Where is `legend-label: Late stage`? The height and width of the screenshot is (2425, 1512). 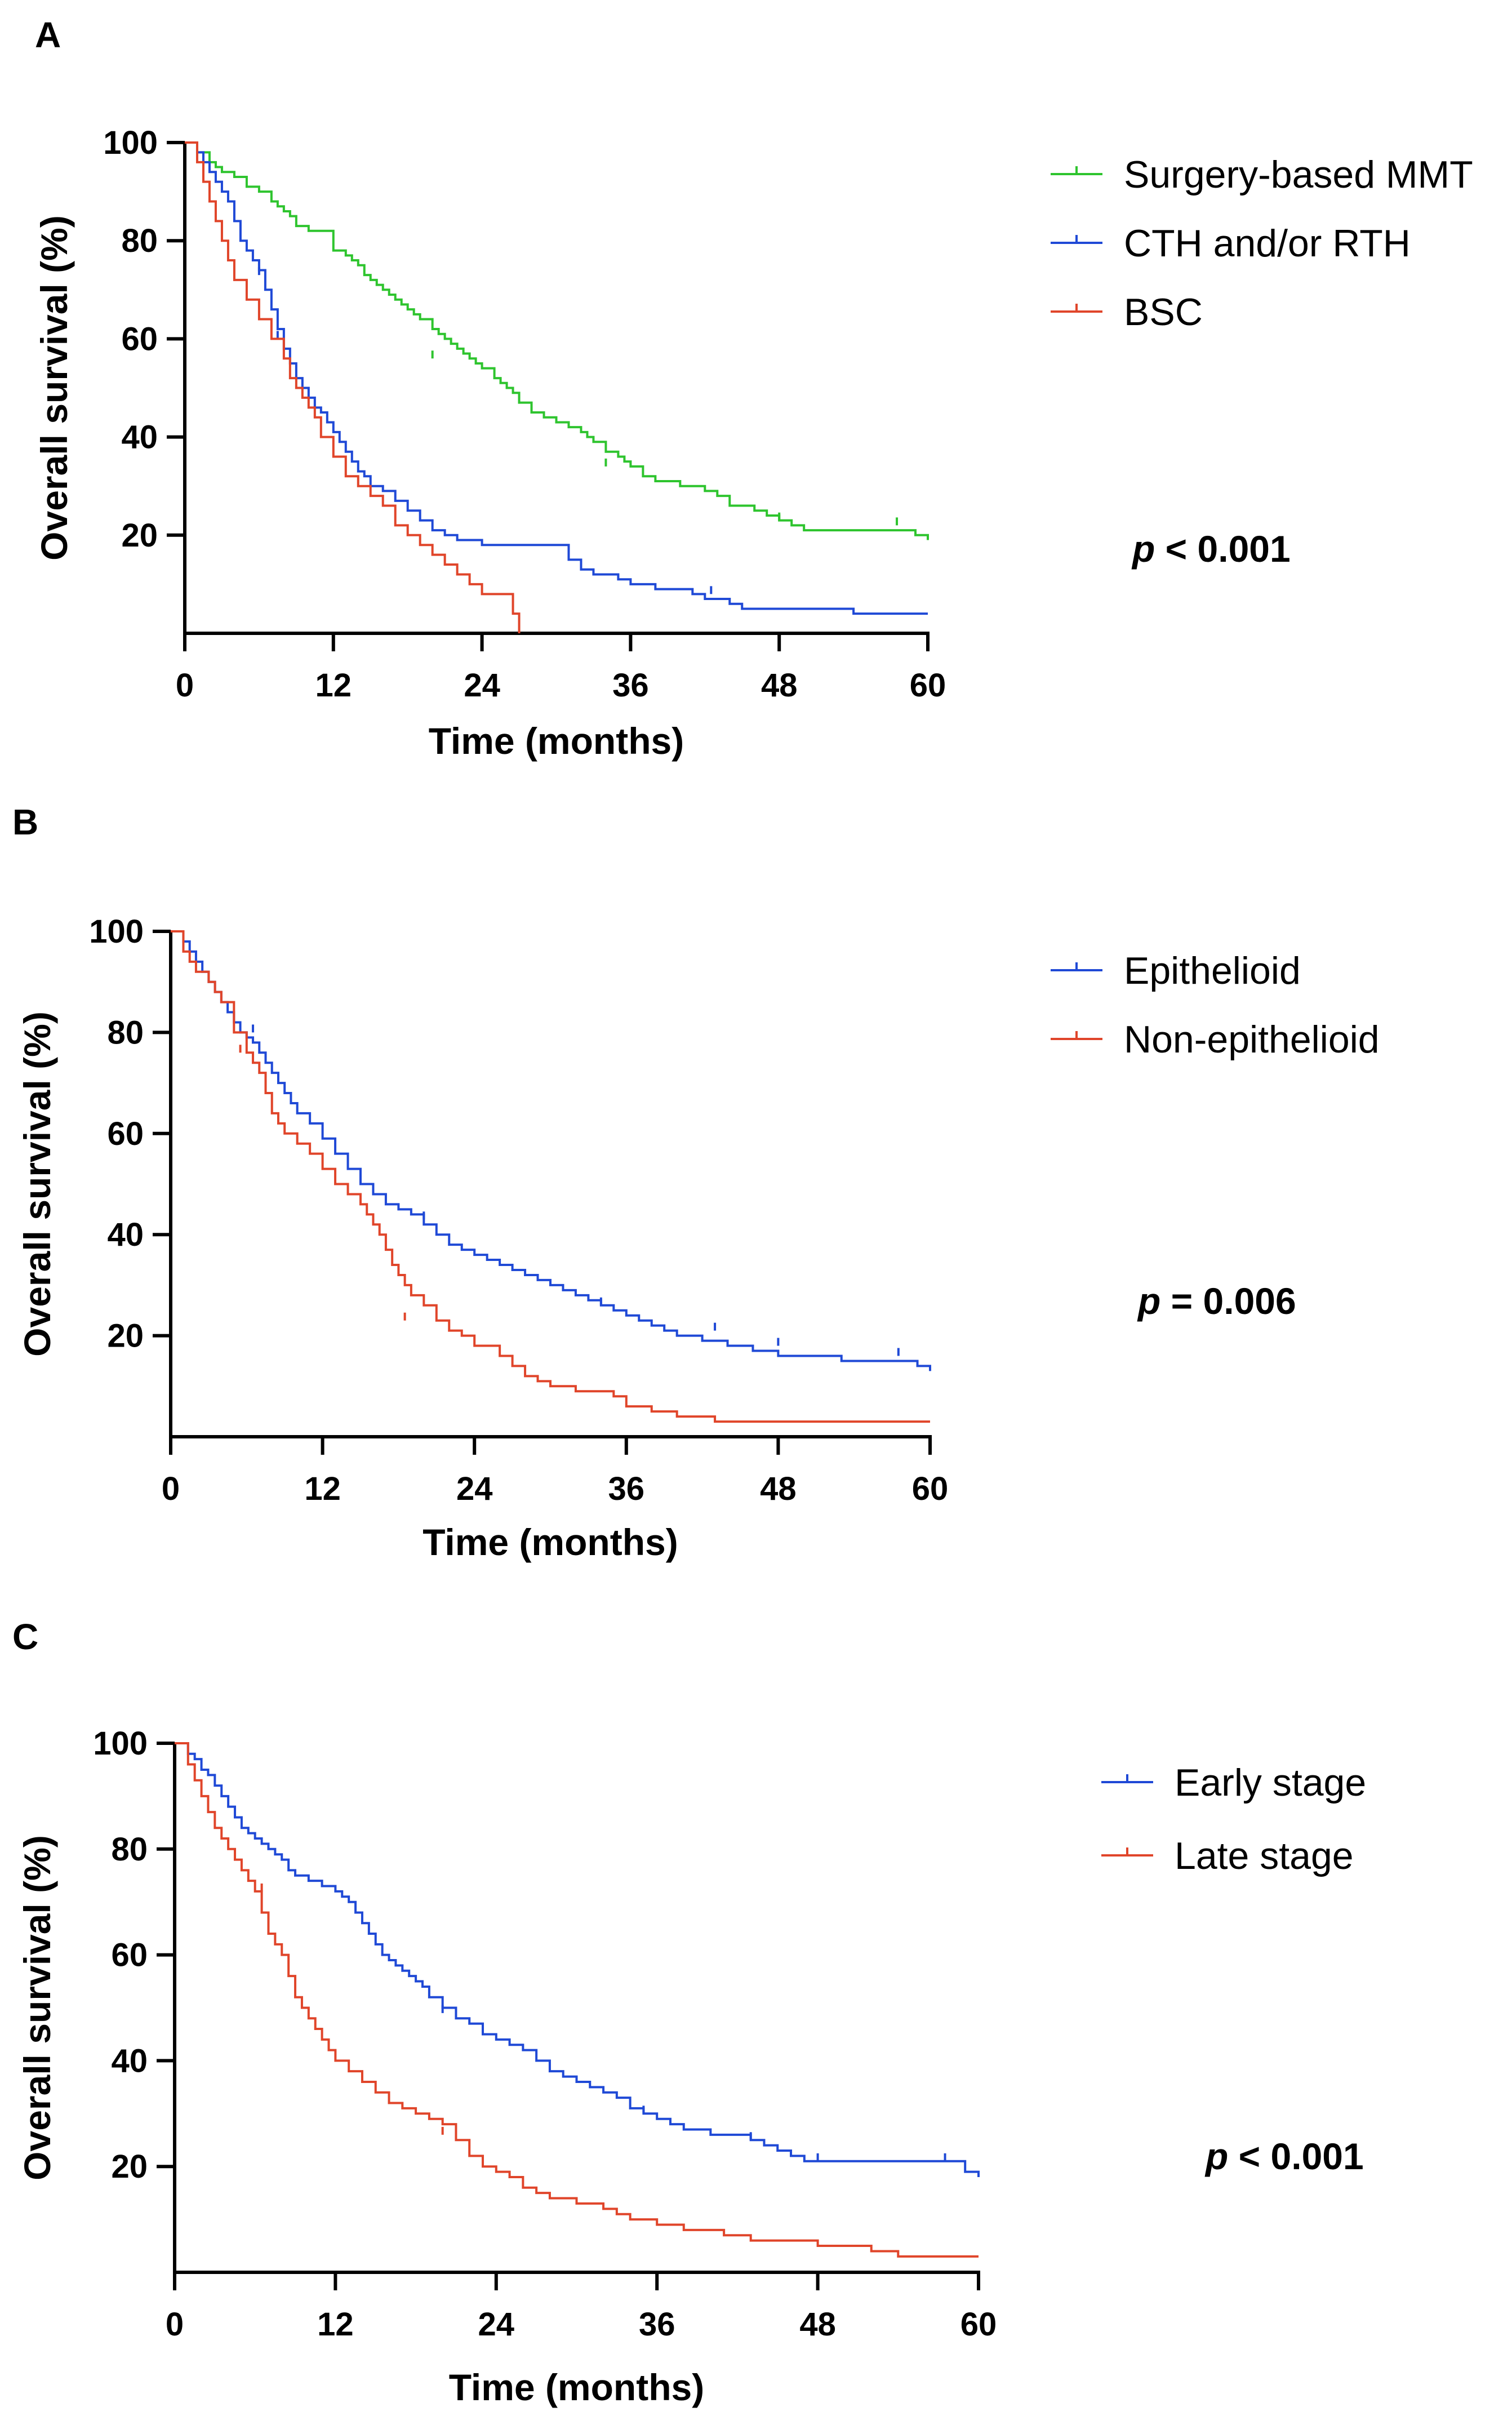
legend-label: Late stage is located at coordinates (1264, 1856).